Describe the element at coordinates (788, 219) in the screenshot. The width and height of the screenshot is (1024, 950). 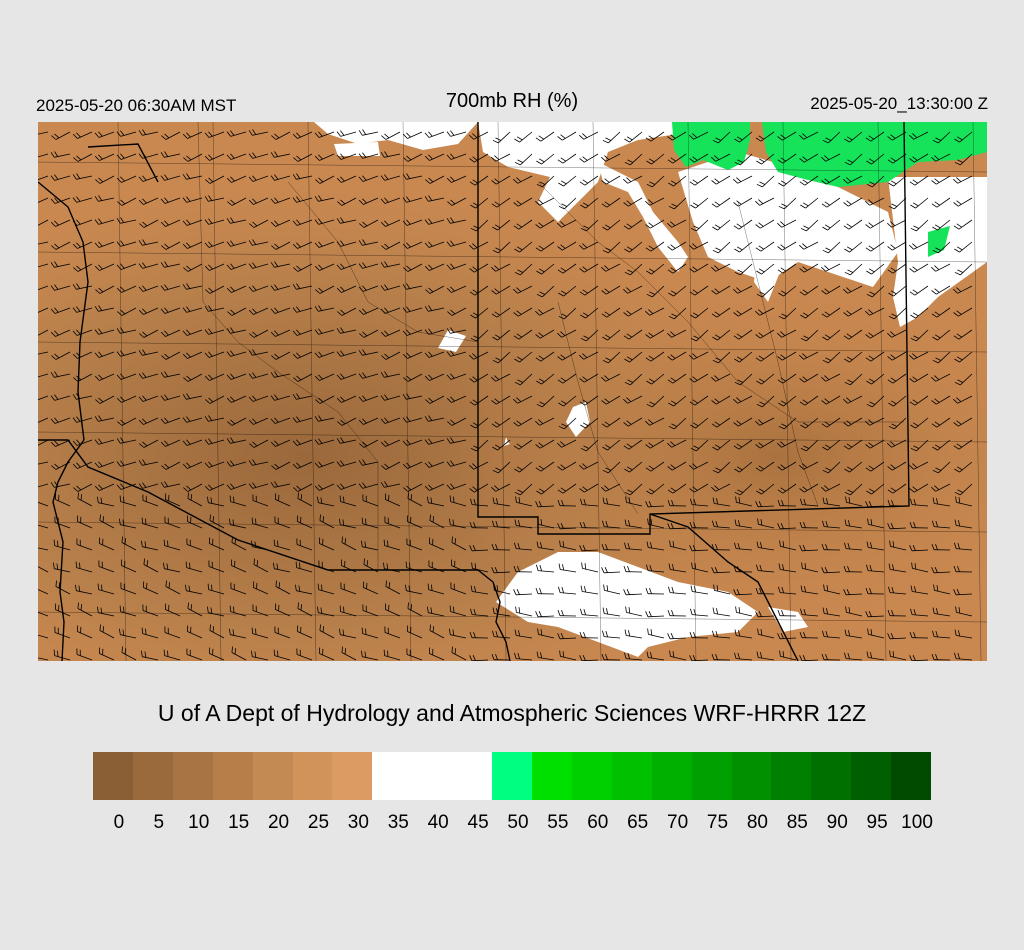
I see `moist-patch-northeast` at that location.